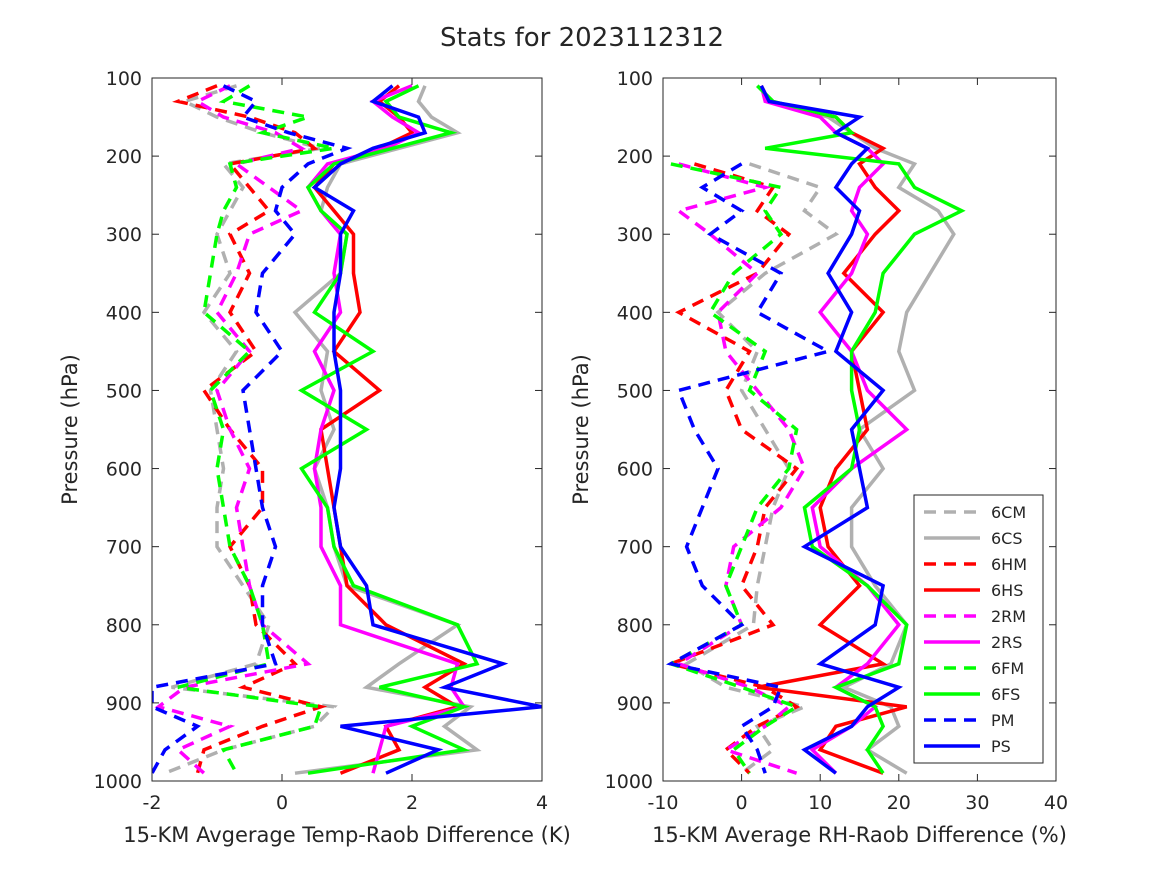  I want to click on rh-y-tick-label: 600, so click(635, 470).